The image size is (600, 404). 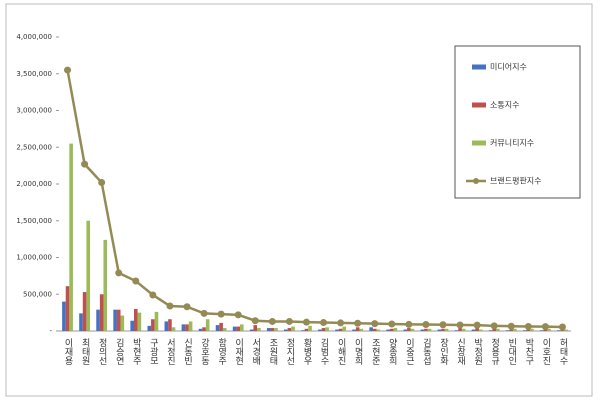 I want to click on y-tick-label: 1,500,000, so click(x=34, y=221).